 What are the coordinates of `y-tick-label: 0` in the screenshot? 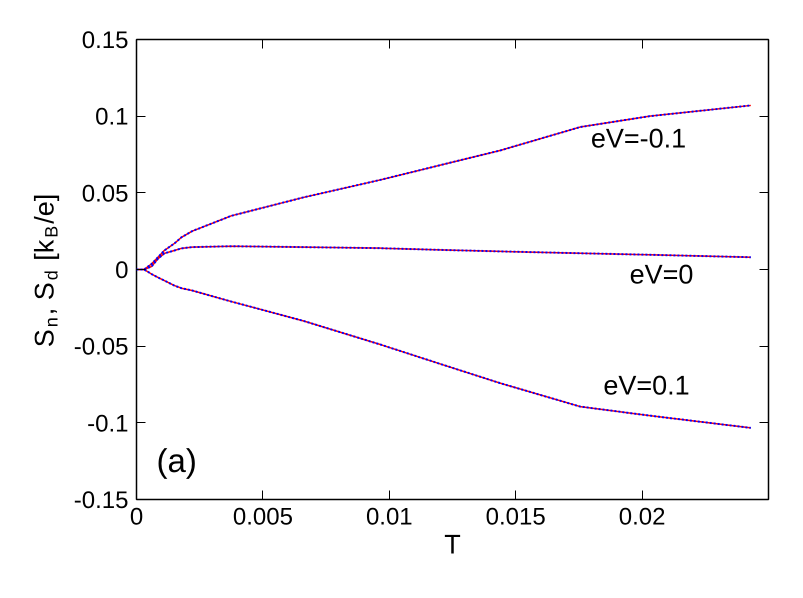 It's located at (122, 270).